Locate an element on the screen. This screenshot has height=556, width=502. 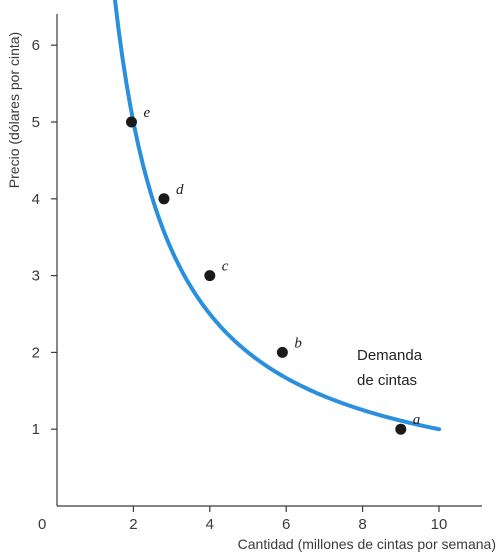
y-axis-label: Precio (dólares por cinta) is located at coordinates (14, 110).